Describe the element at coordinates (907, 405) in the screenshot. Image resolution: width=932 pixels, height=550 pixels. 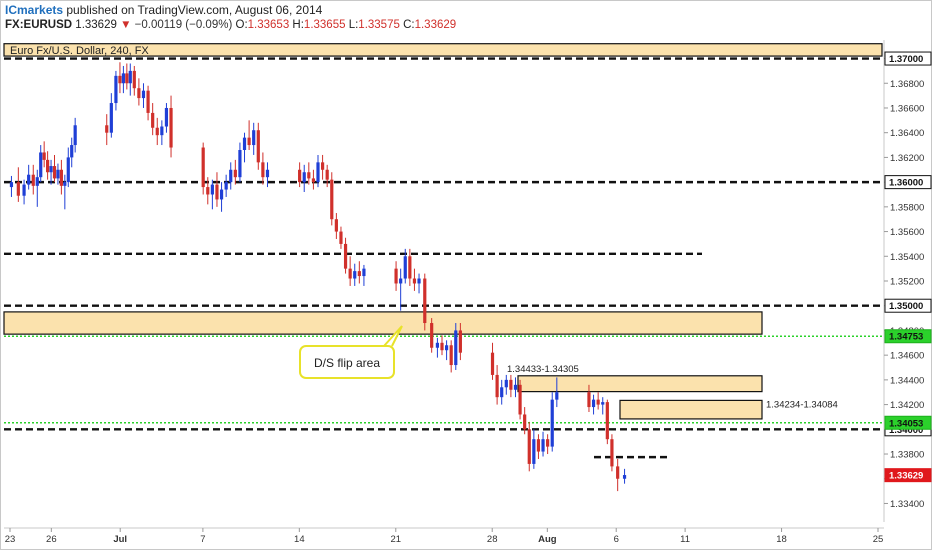
I see `price-tick-label: 1.34200` at that location.